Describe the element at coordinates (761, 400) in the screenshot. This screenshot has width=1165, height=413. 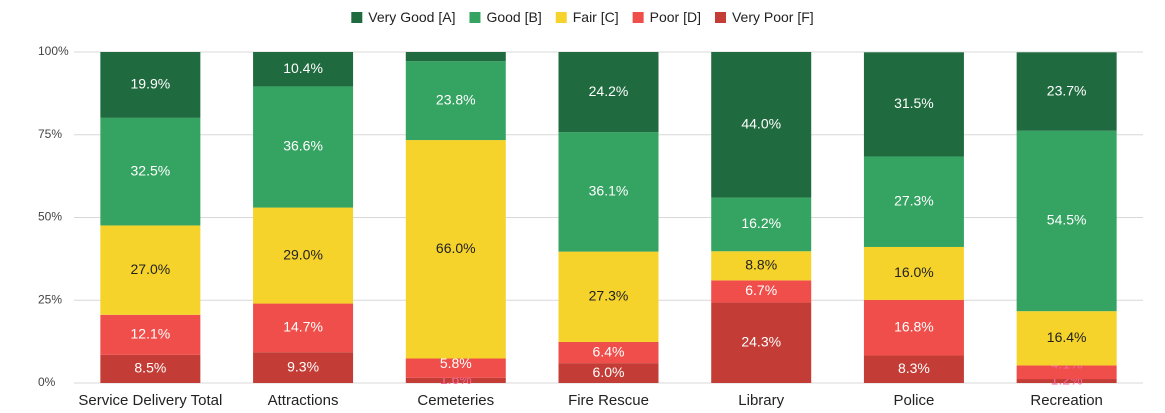
I see `x-tick-label: Library` at that location.